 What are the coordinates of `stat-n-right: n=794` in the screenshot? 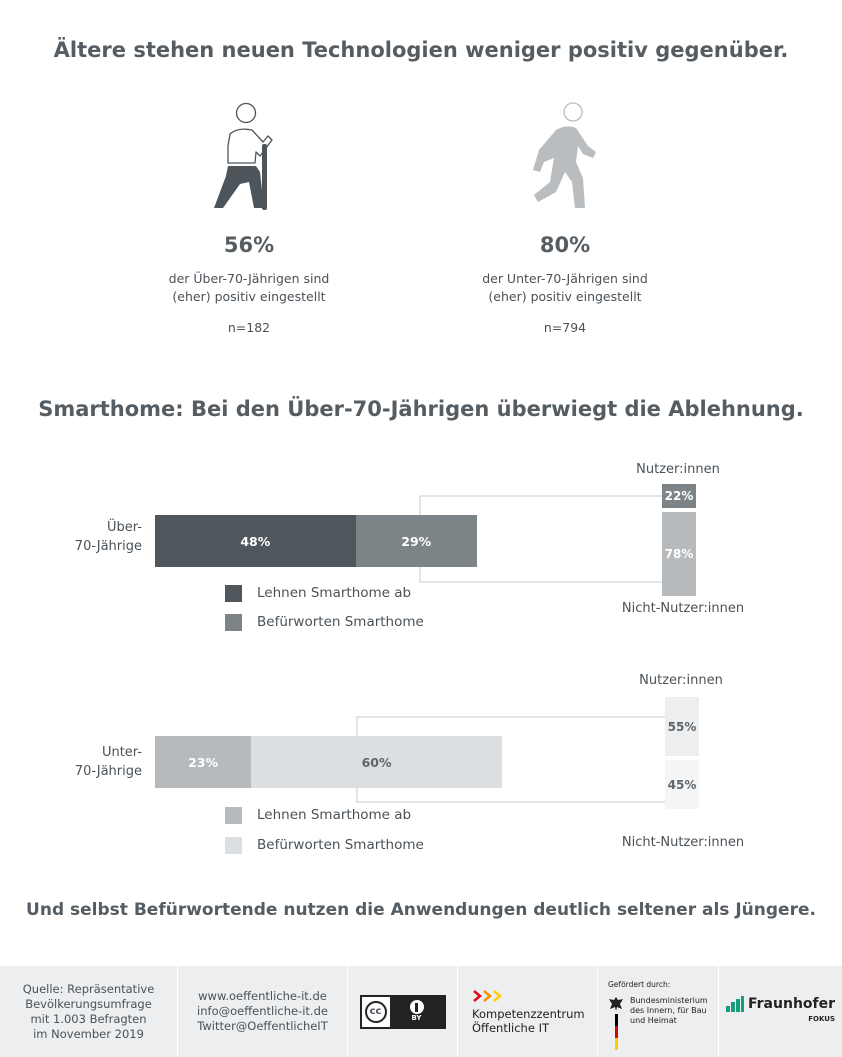 It's located at (565, 327).